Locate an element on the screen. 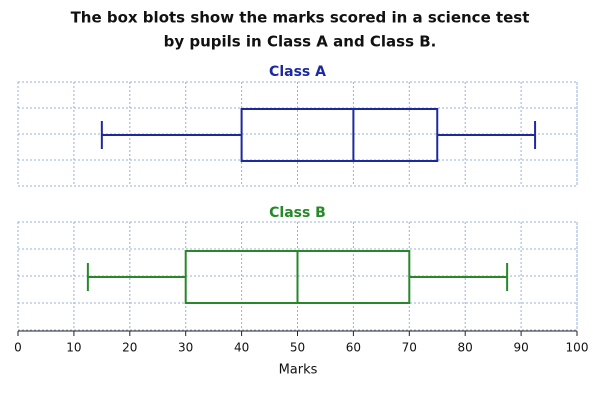 This screenshot has height=404, width=600. box is located at coordinates (339, 135).